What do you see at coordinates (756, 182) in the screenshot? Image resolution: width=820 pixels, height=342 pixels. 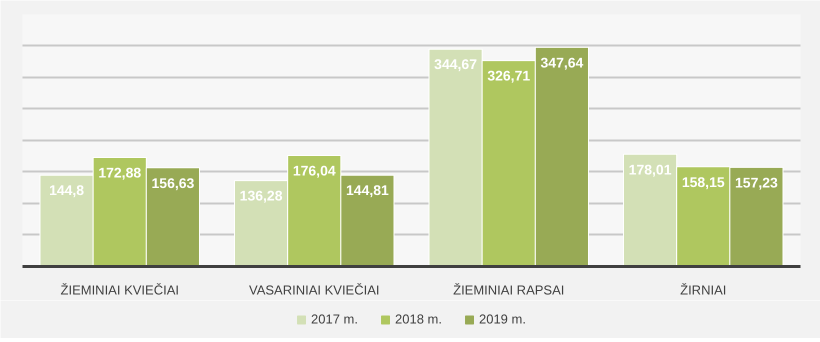 I see `data-label: 157,23` at bounding box center [756, 182].